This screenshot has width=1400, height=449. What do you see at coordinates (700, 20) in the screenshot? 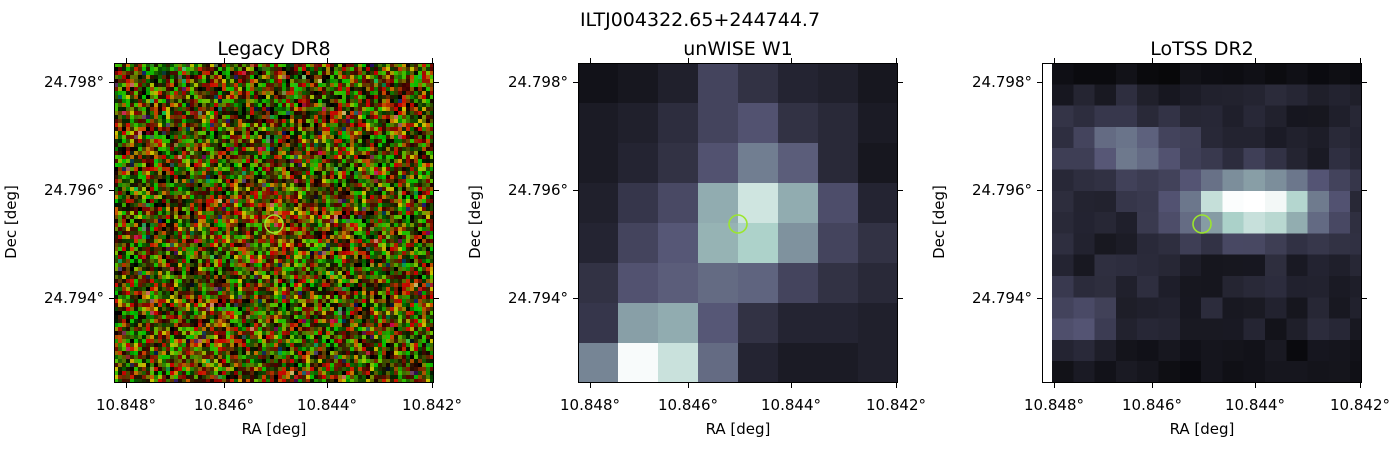
I see `figure-title: ILTJ004322.65+244744.7` at bounding box center [700, 20].